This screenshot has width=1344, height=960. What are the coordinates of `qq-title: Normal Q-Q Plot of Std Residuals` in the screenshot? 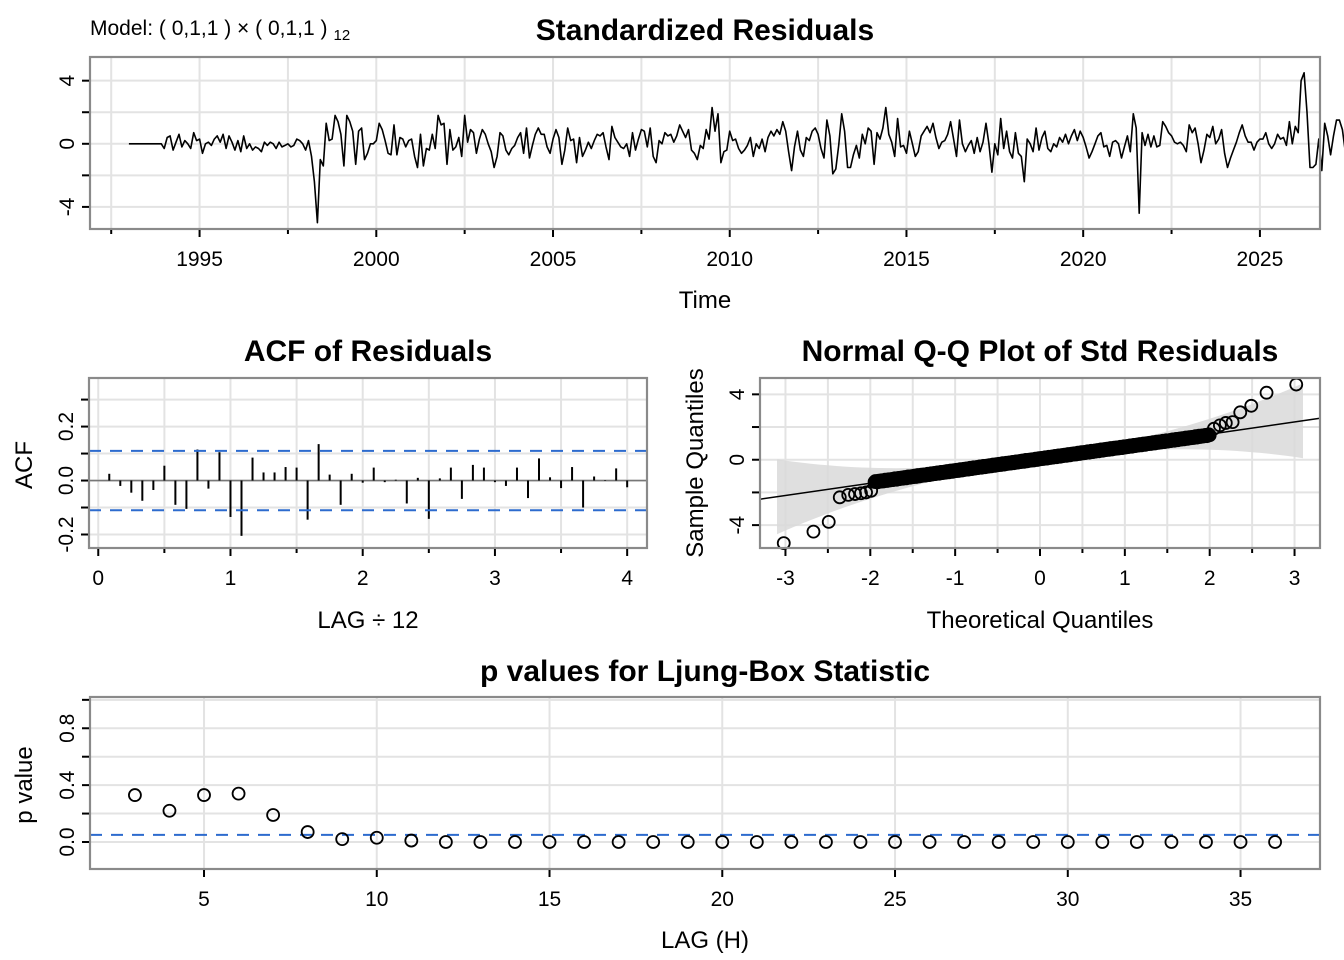 It's located at (1040, 351).